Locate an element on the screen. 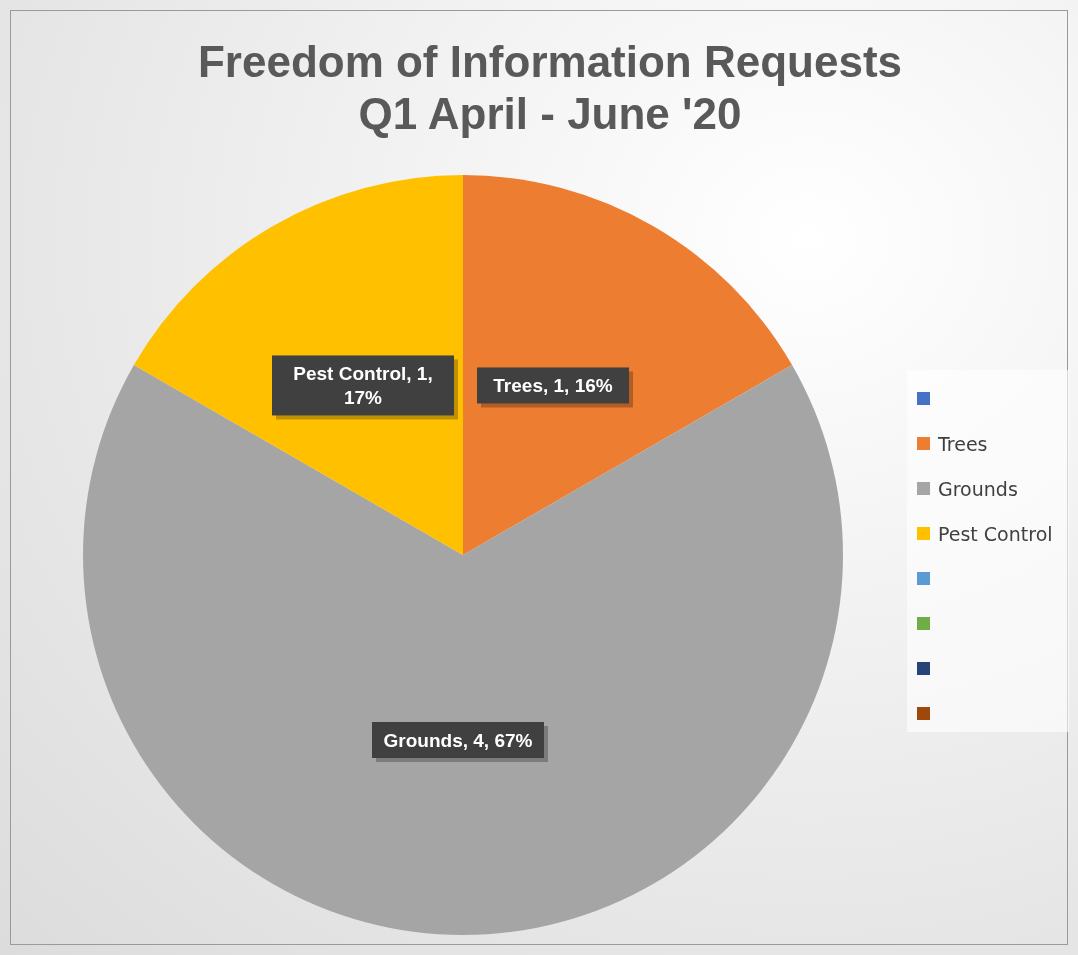 This screenshot has height=955, width=1078. legend-label: Pest Control is located at coordinates (995, 533).